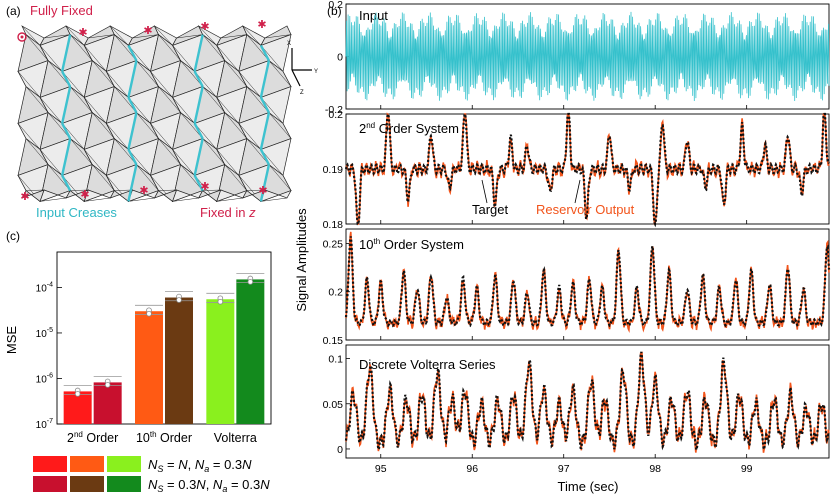  What do you see at coordinates (235, 438) in the screenshot?
I see `category-label: Volterra` at bounding box center [235, 438].